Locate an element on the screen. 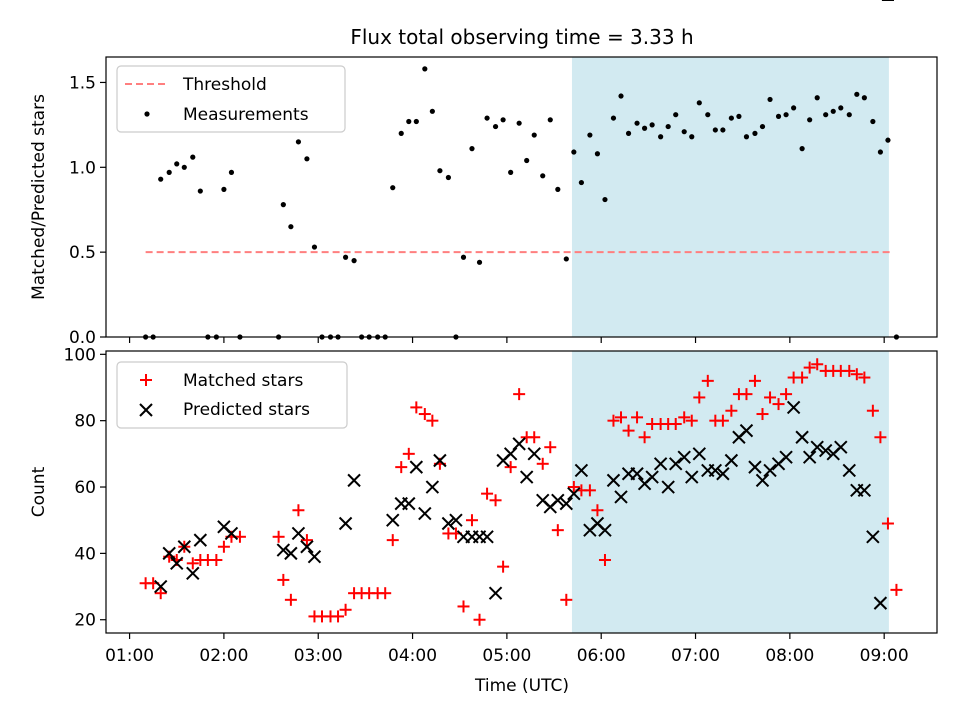 The image size is (960, 720). count-legend-box is located at coordinates (232, 395).